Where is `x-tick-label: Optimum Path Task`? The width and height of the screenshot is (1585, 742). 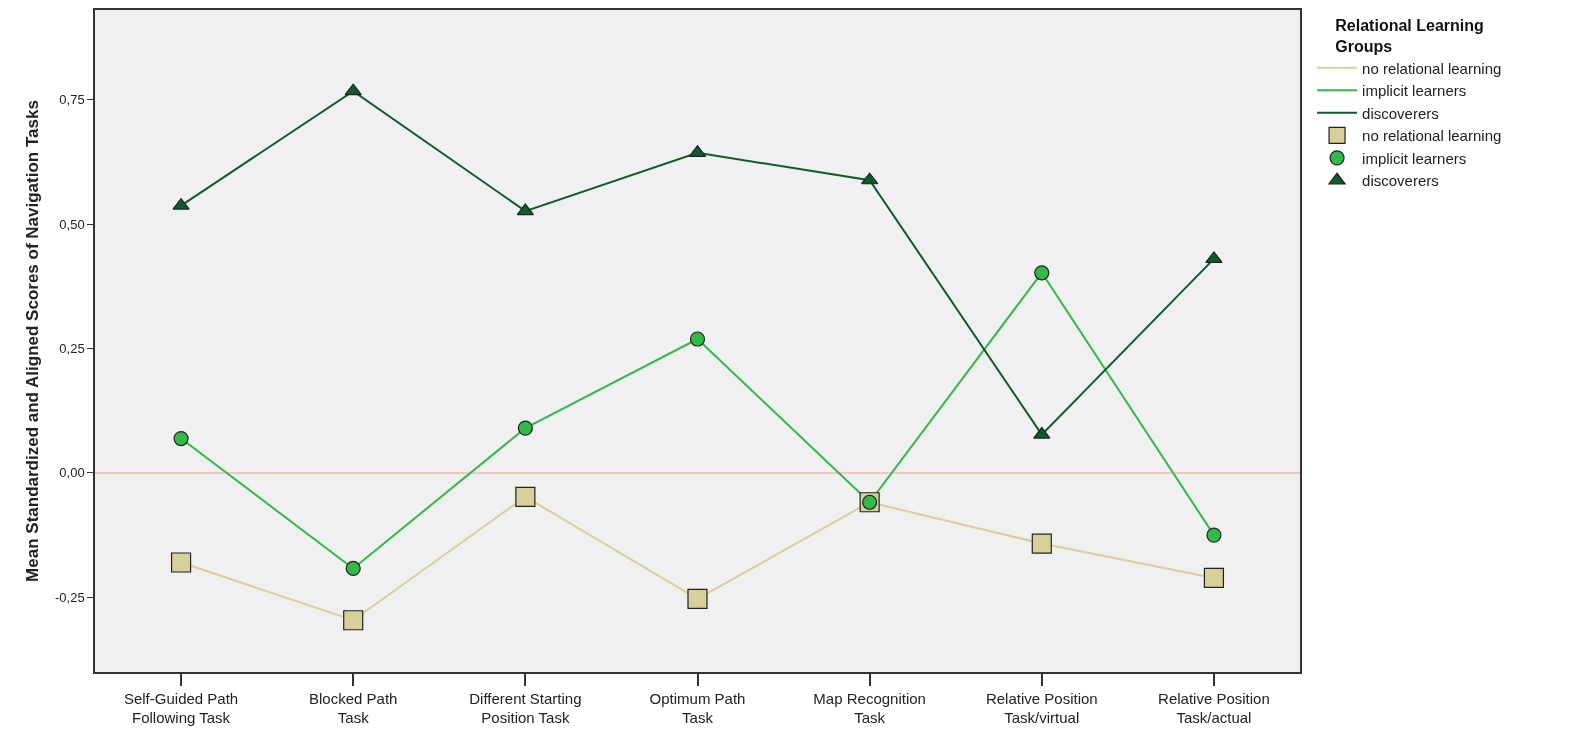 x-tick-label: Optimum Path Task is located at coordinates (697, 708).